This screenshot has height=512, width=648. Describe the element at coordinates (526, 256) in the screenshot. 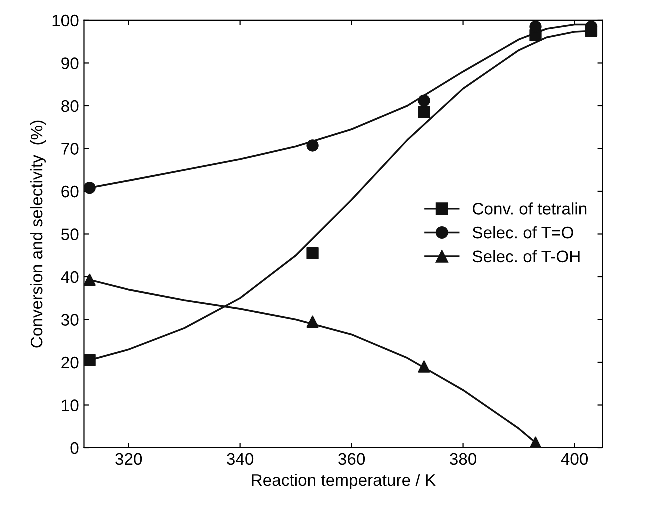

I see `legend-label: Selec. of T-OH` at that location.